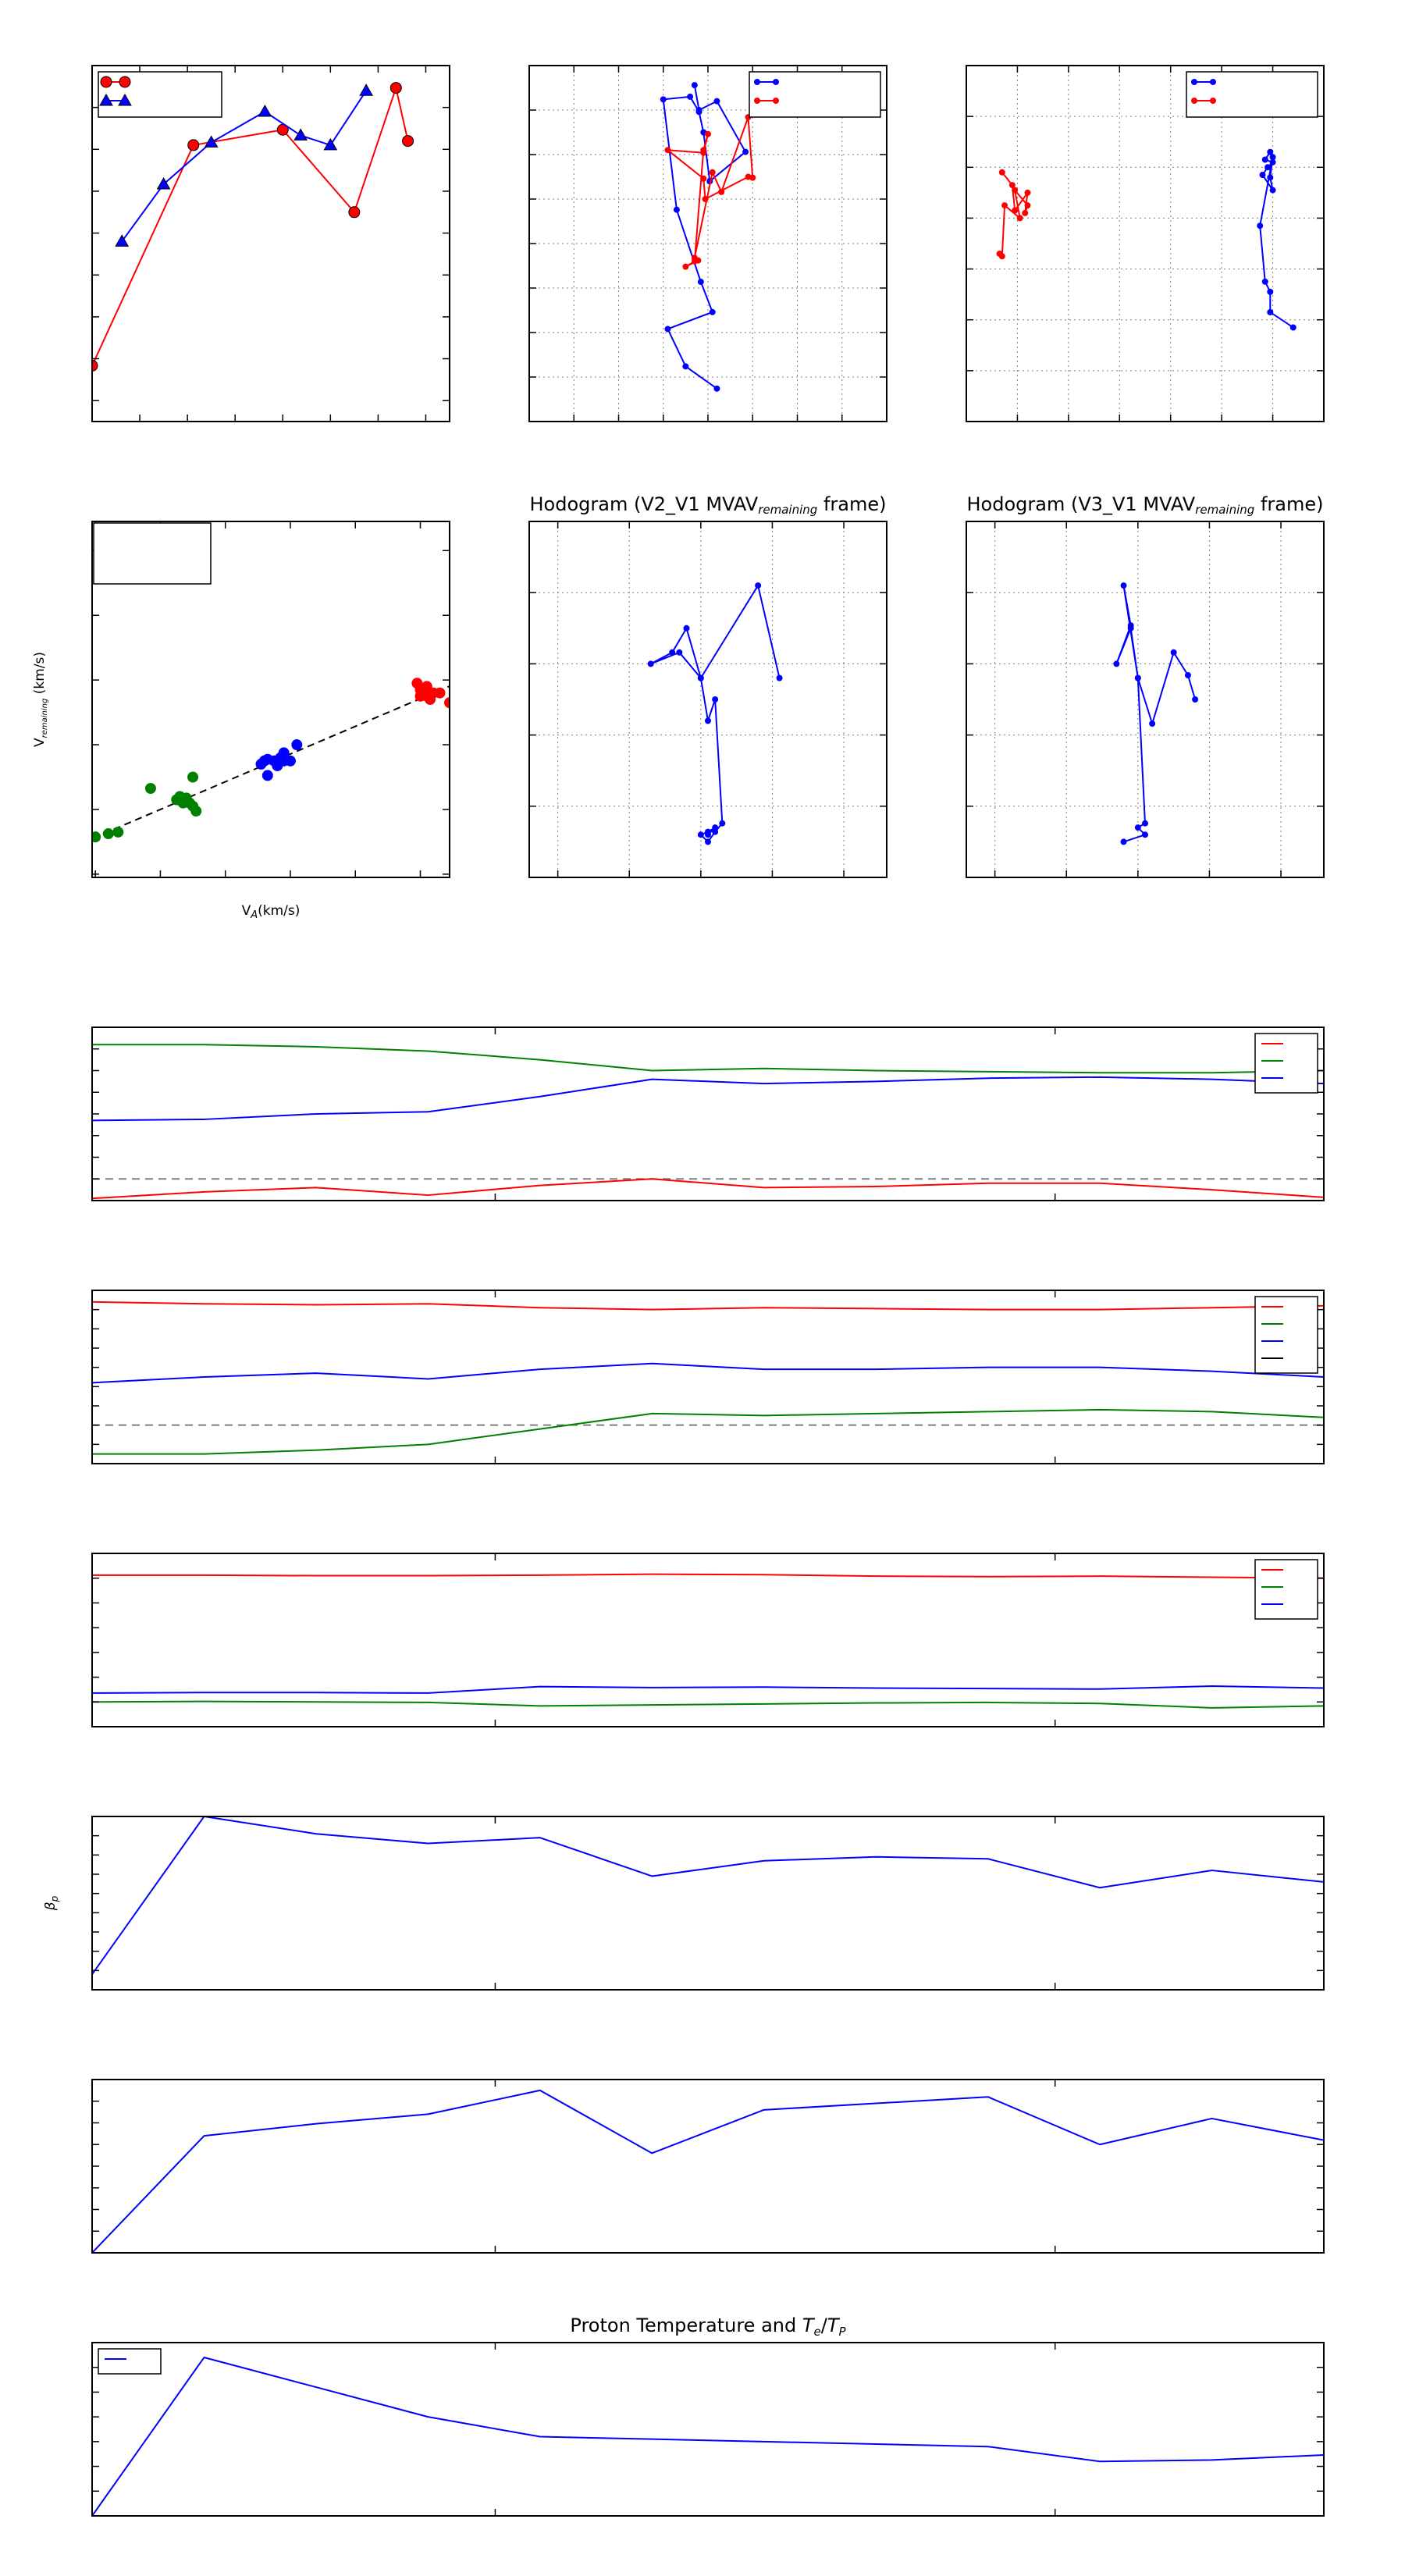 The height and width of the screenshot is (2576, 1405). I want to click on chart-vel, so click(708, 1640).